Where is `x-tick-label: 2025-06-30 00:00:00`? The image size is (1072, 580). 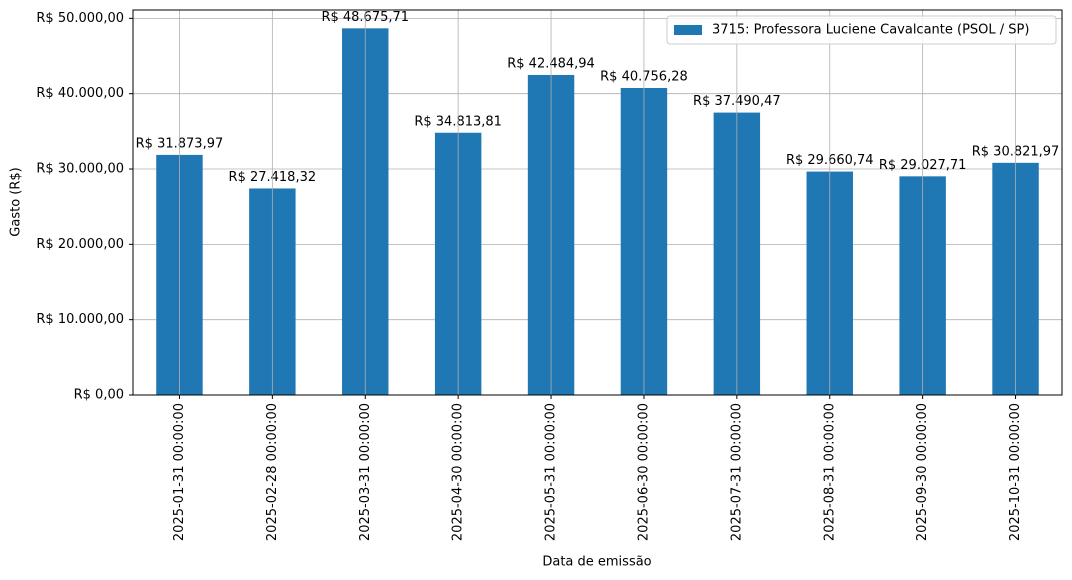 x-tick-label: 2025-06-30 00:00:00 is located at coordinates (643, 472).